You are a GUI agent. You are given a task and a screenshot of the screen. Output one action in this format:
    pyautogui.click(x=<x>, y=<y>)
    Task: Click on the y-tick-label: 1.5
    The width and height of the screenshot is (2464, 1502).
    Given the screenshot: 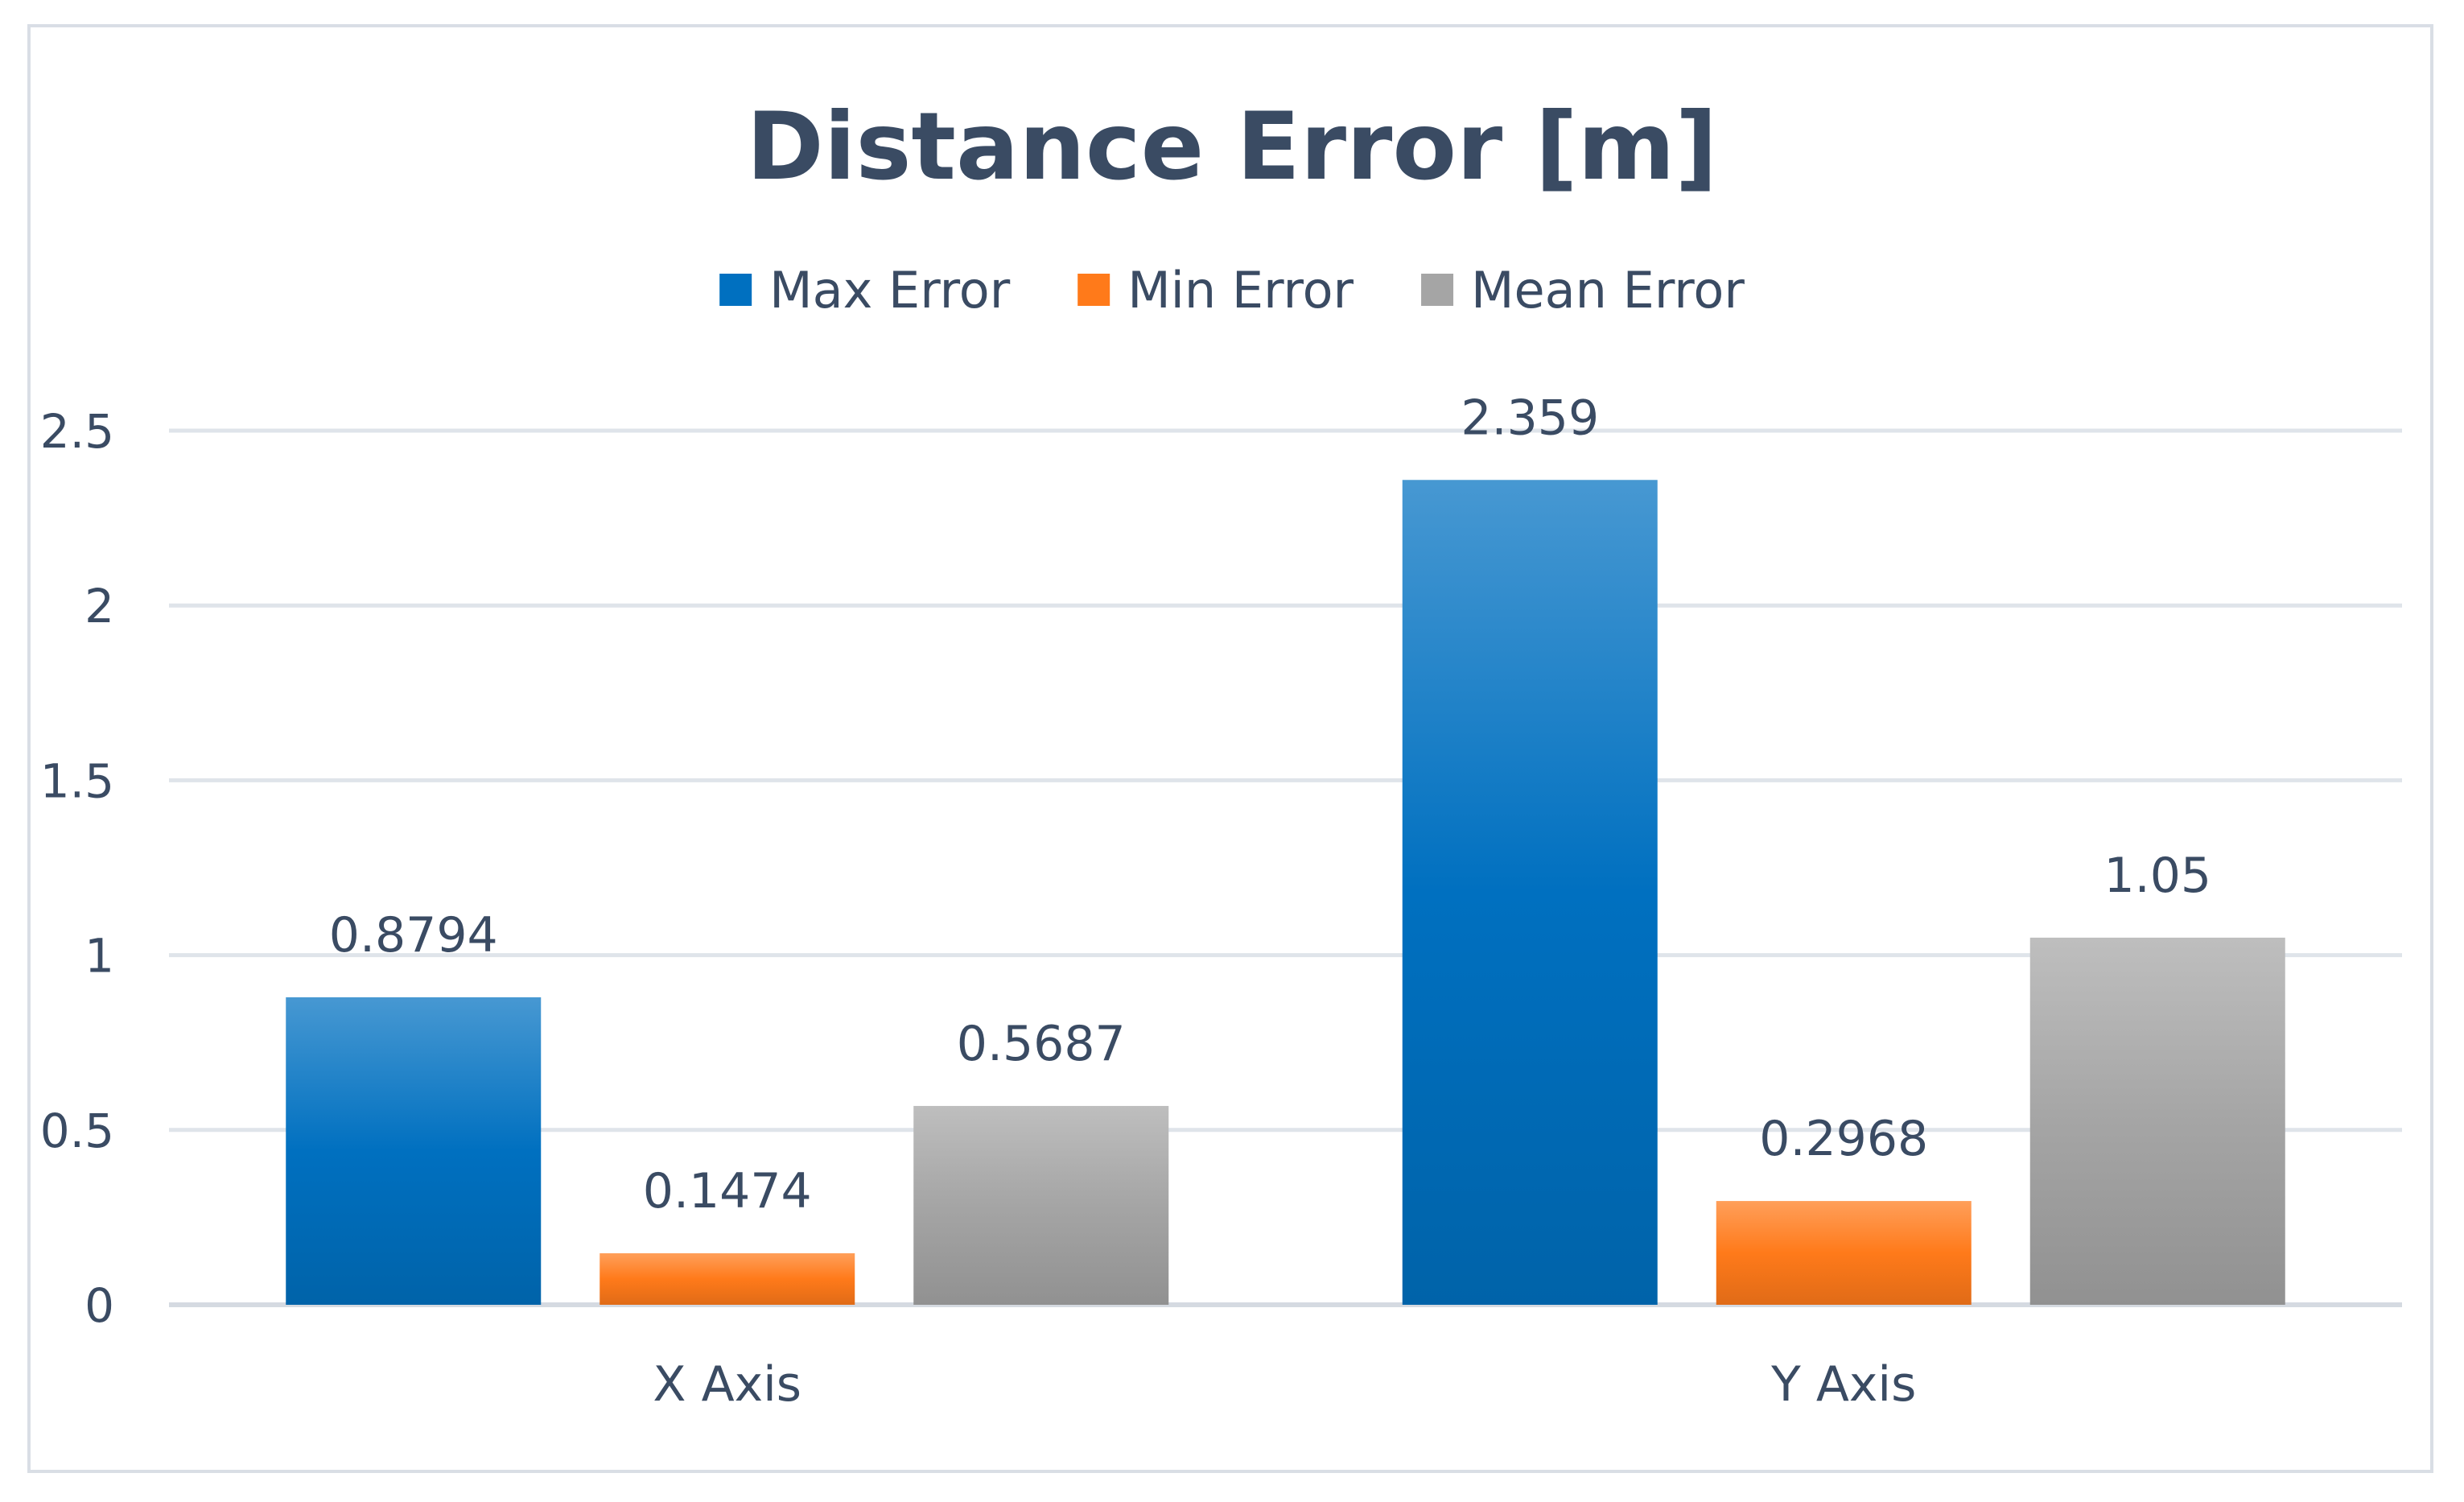 What is the action you would take?
    pyautogui.click(x=77, y=780)
    